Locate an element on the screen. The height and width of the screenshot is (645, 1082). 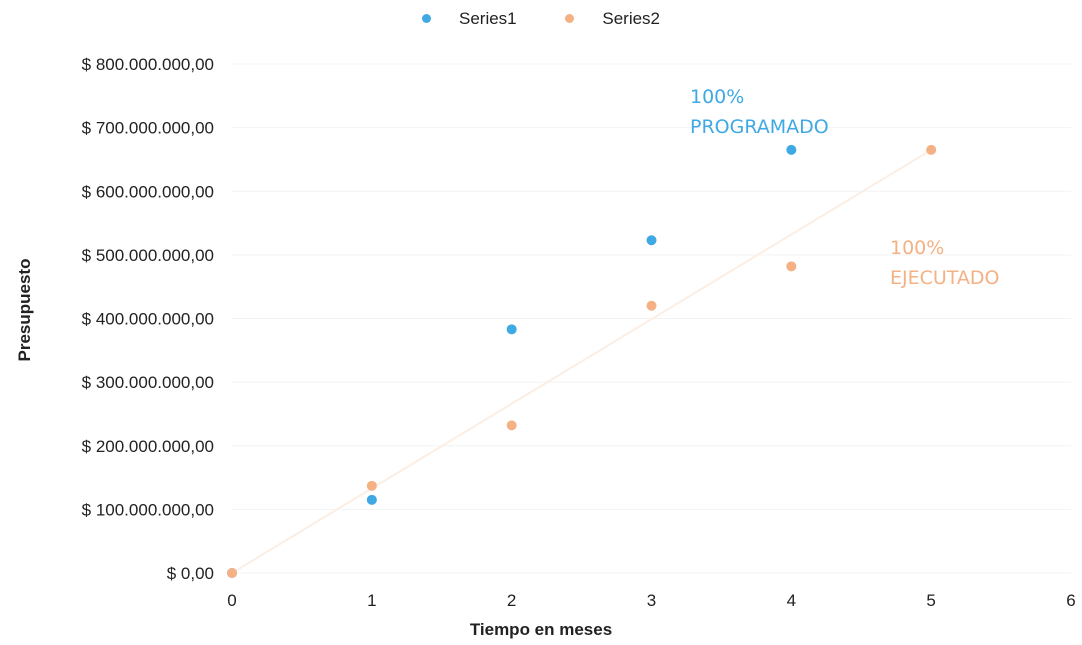
legend: Series1 Series2 is located at coordinates (541, 18).